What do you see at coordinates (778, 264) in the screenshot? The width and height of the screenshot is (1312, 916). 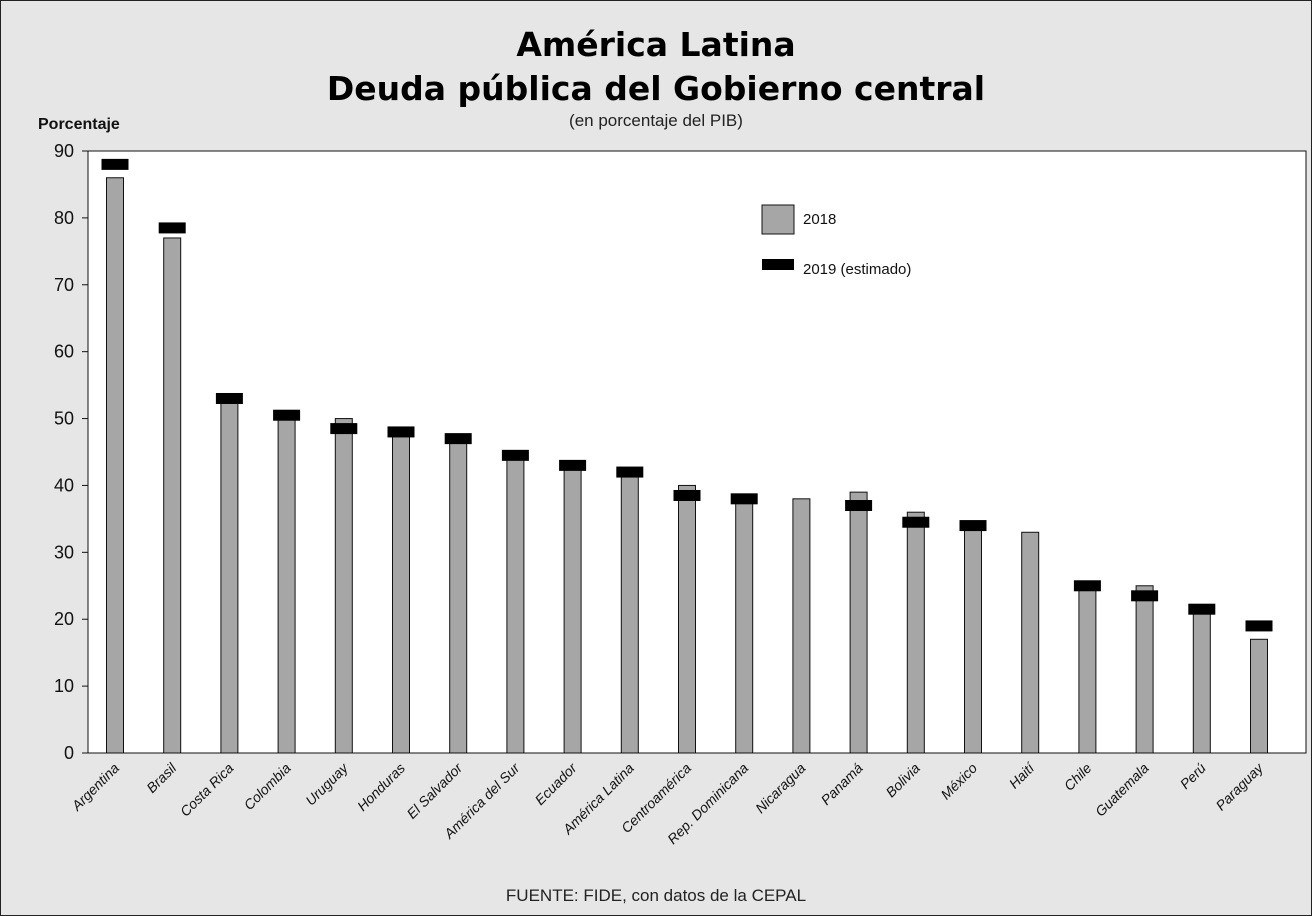 I see `legend-swatch-2019` at bounding box center [778, 264].